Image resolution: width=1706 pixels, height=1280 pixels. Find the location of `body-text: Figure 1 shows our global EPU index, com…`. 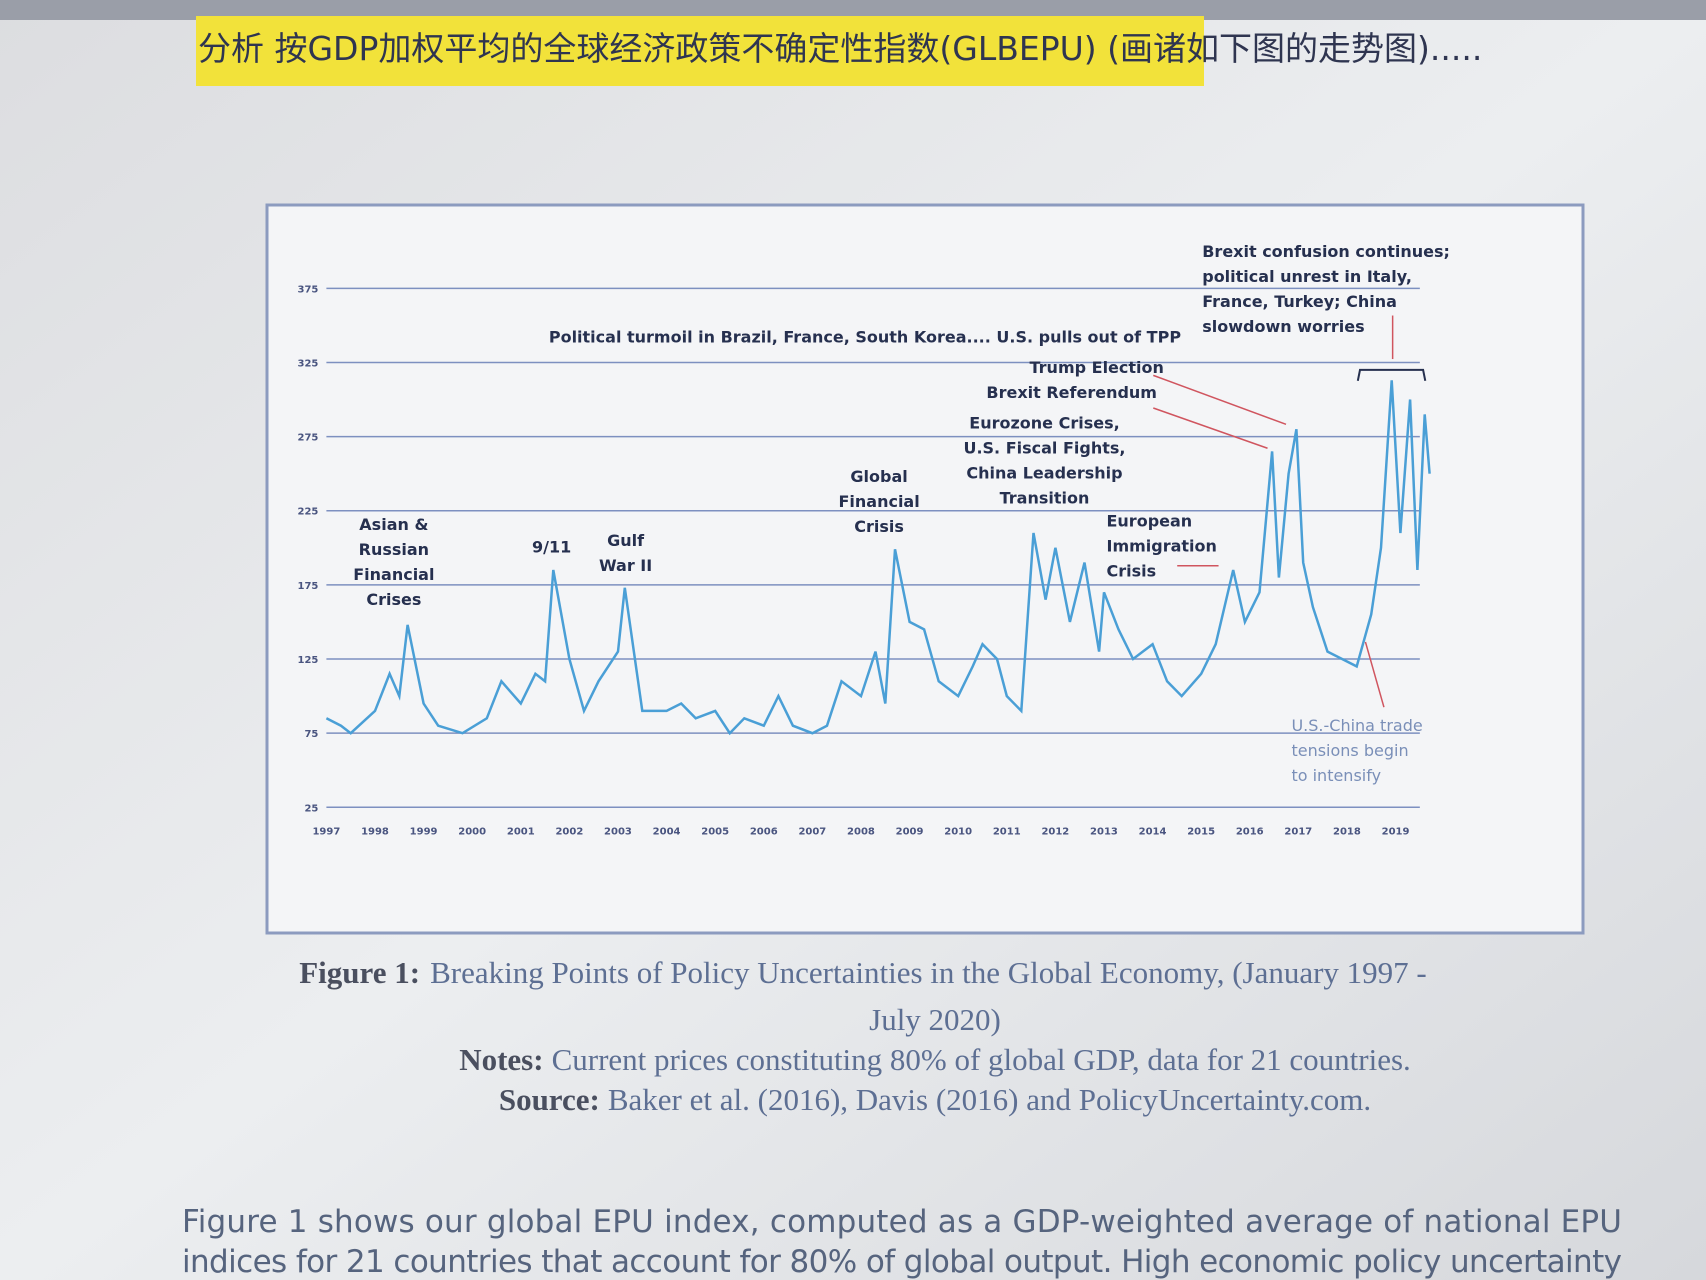

body-text: Figure 1 shows our global EPU index, com… is located at coordinates (902, 1222).